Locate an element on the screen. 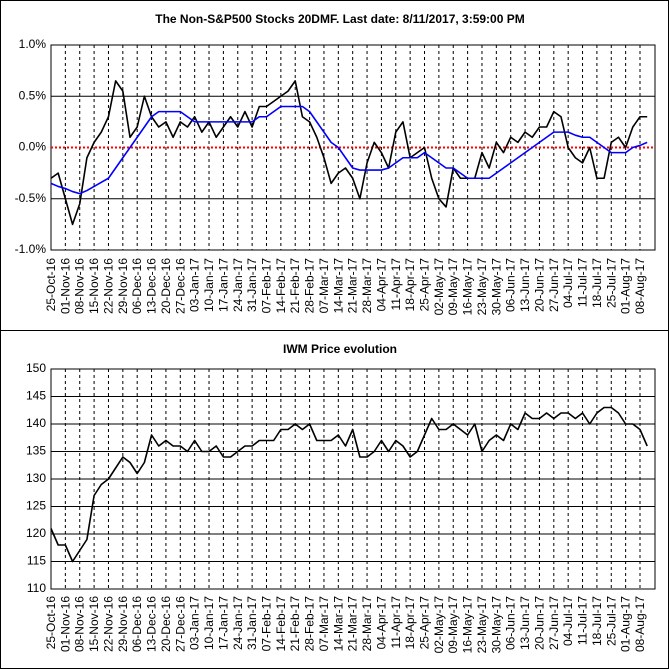 The image size is (669, 669). y-tick-label: 115 is located at coordinates (36, 561).